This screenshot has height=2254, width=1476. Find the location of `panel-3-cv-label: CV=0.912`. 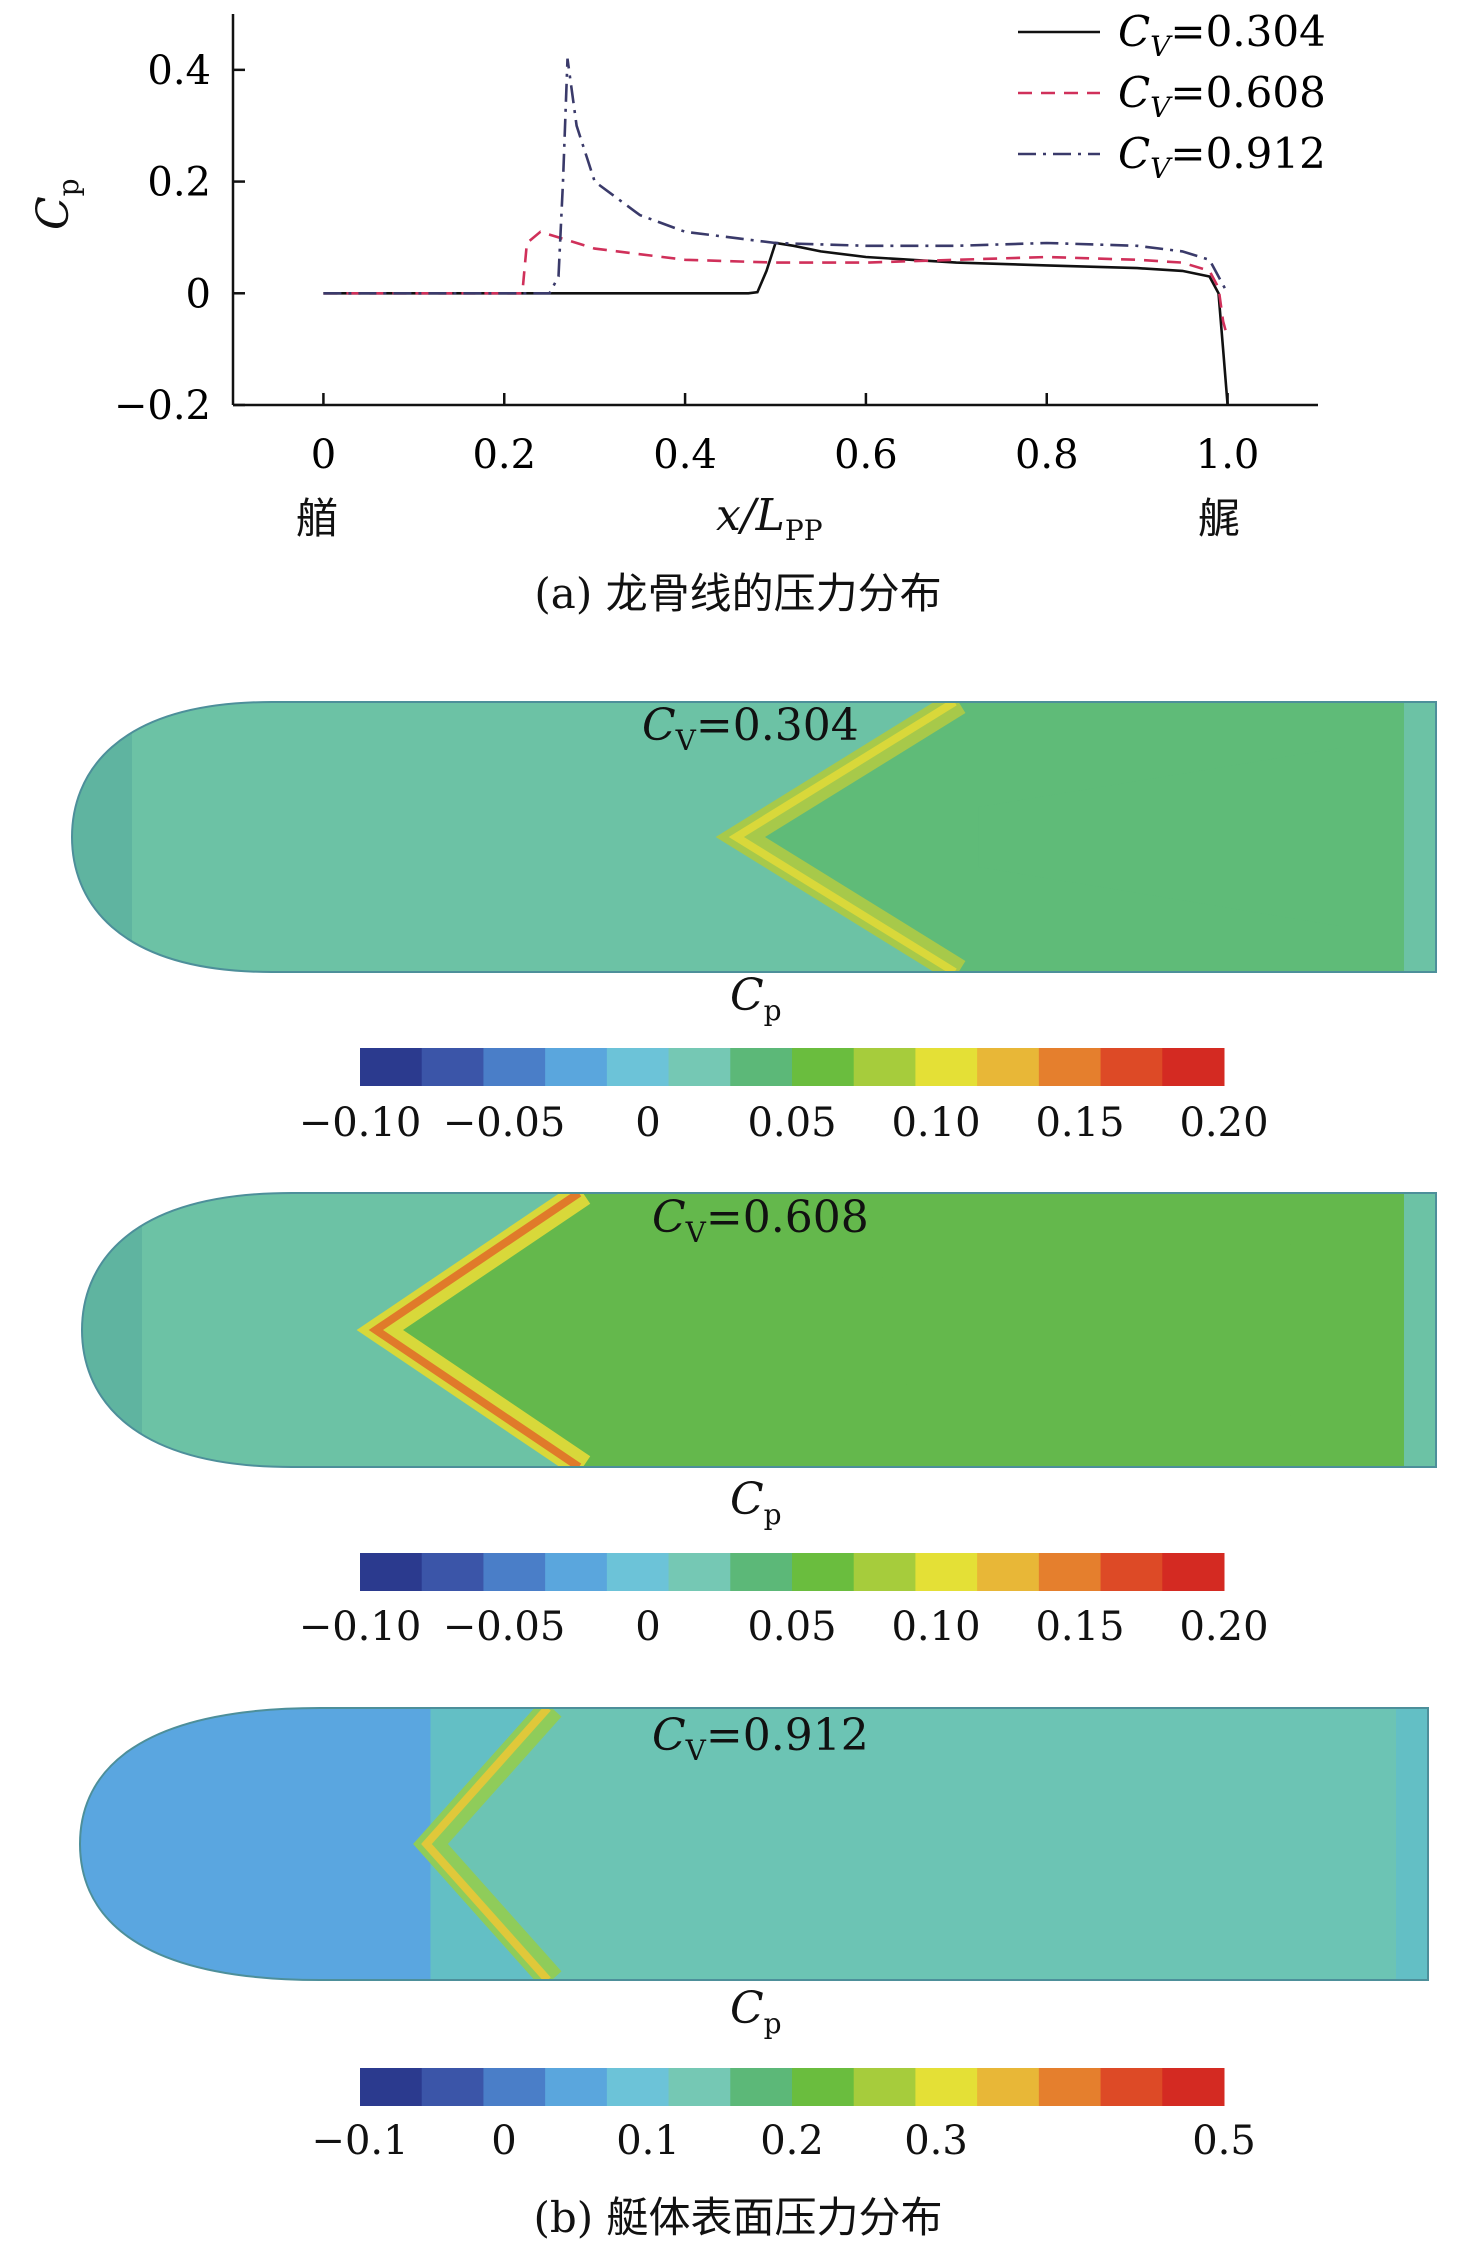

panel-3-cv-label: CV=0.912 is located at coordinates (760, 1738).